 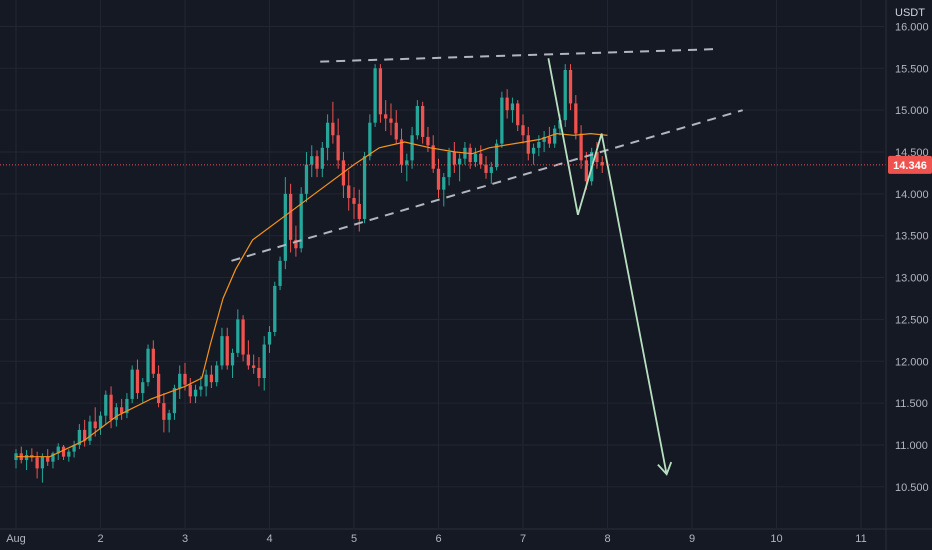 What do you see at coordinates (466, 536) in the screenshot?
I see `time-axis: Aug 2 3 4 5 6 7 8 9 10 11` at bounding box center [466, 536].